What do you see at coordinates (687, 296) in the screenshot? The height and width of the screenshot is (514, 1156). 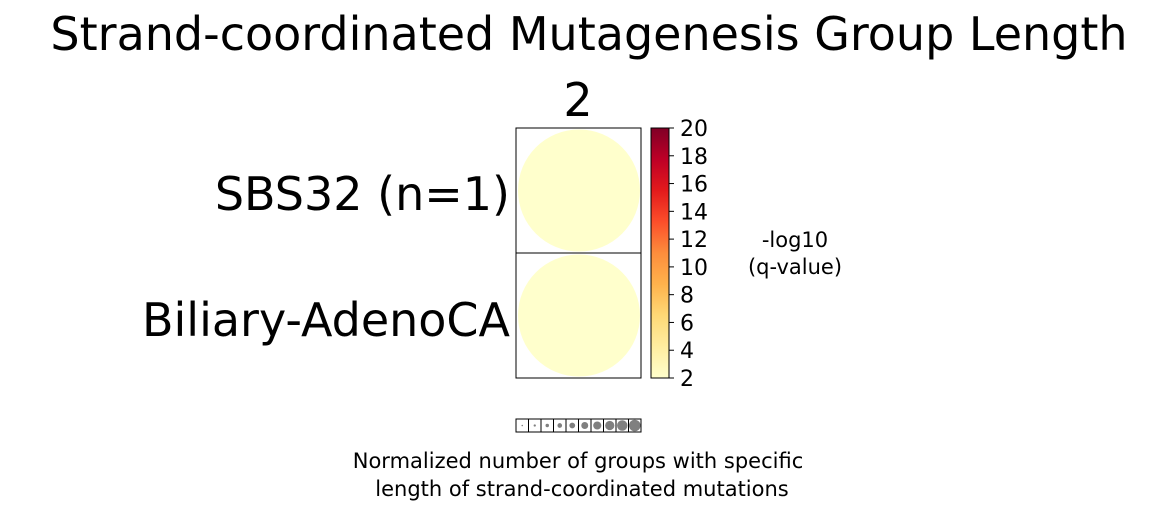 I see `colorbar-tick-label: 8` at bounding box center [687, 296].